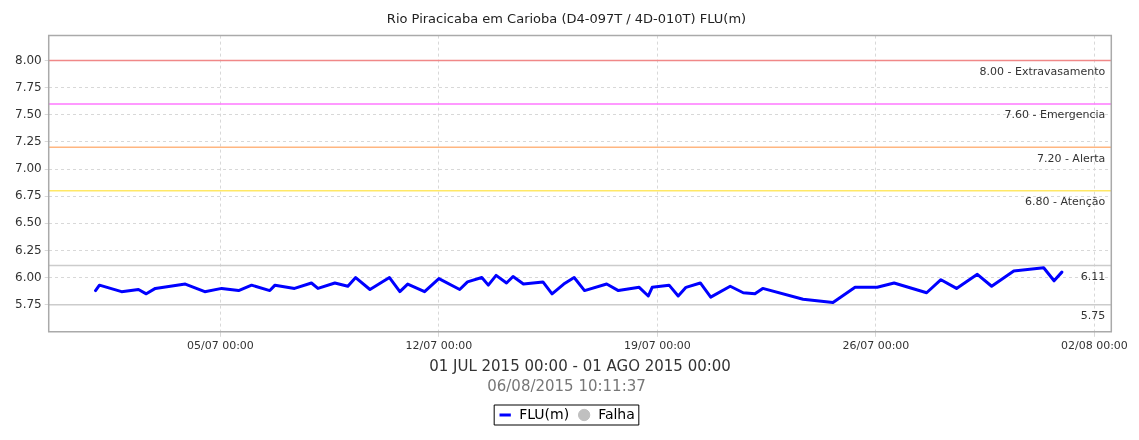 The width and height of the screenshot is (1139, 440). What do you see at coordinates (876, 346) in the screenshot?
I see `x-tick-label: 26/07 00:00` at bounding box center [876, 346].